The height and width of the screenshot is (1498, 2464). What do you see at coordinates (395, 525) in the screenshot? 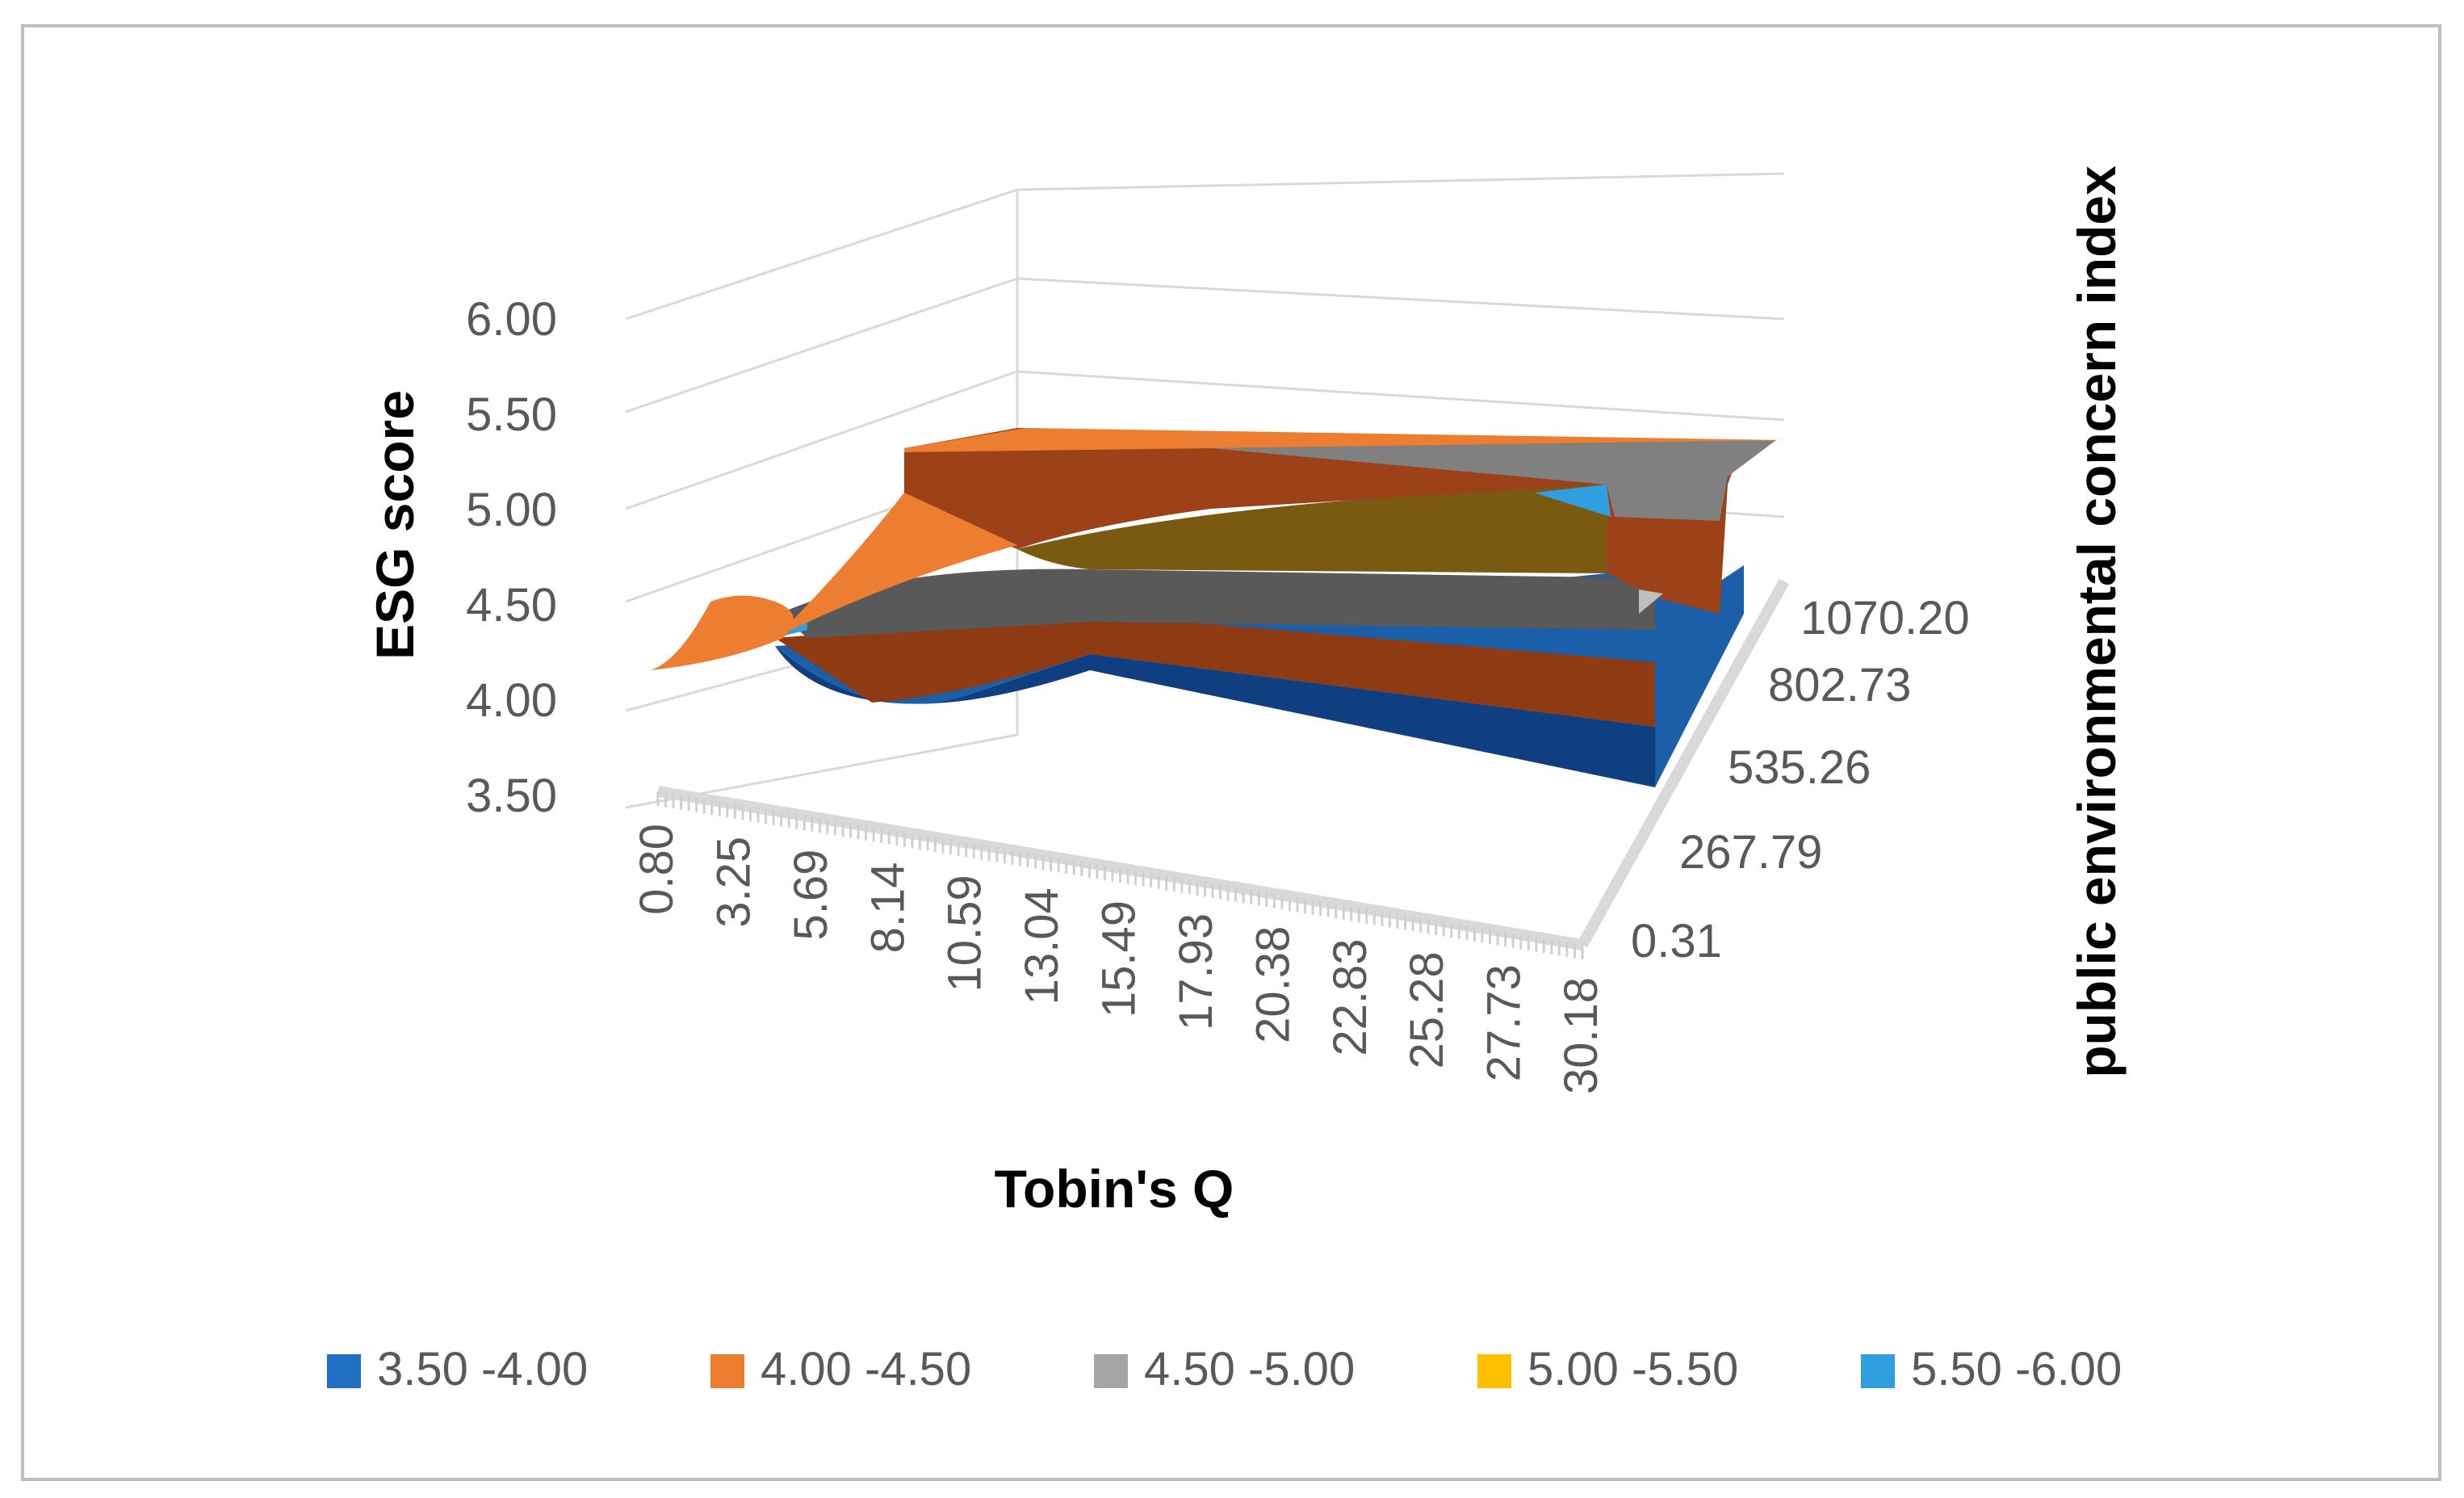
I see `z-axis-title: ESG score` at bounding box center [395, 525].